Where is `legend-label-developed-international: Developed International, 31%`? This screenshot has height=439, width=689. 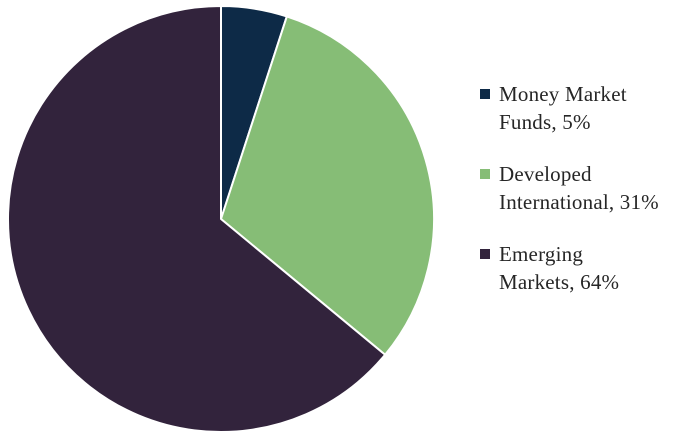 legend-label-developed-international: Developed International, 31% is located at coordinates (579, 188).